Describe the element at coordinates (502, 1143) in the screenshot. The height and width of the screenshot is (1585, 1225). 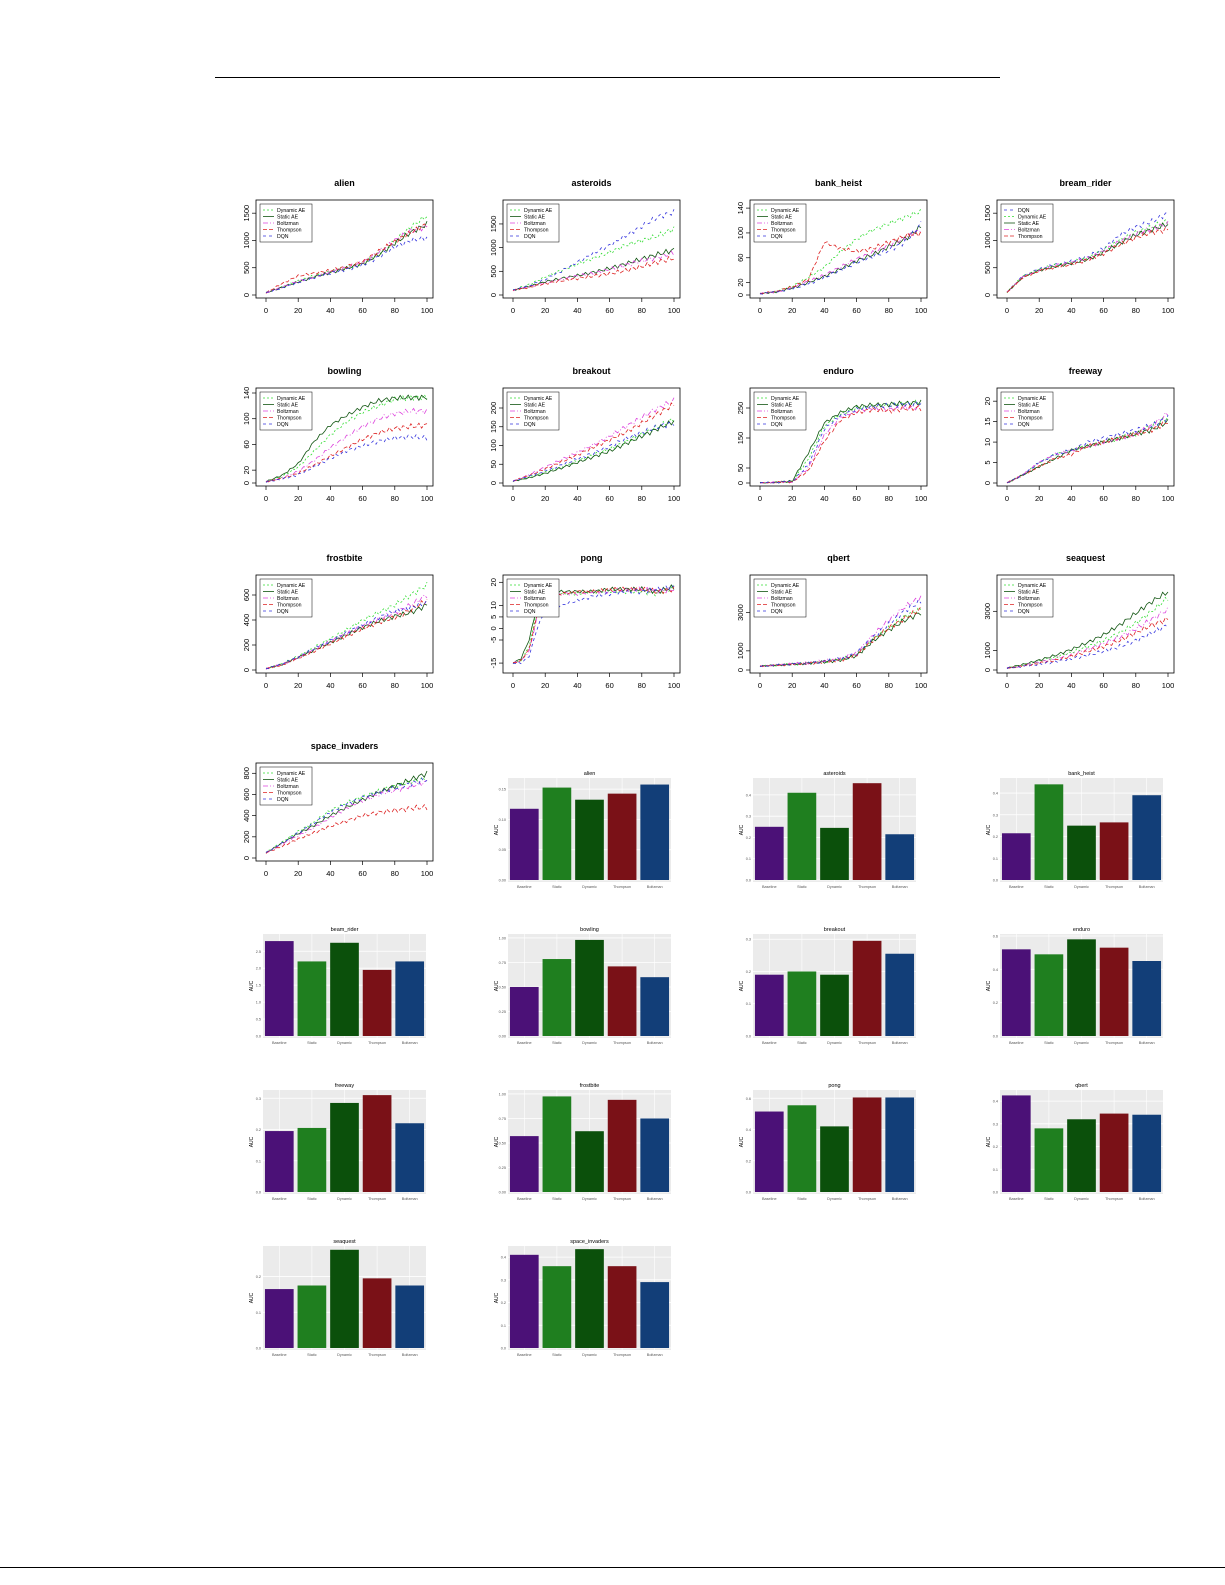
I see `y-tick-label: 0.50` at that location.